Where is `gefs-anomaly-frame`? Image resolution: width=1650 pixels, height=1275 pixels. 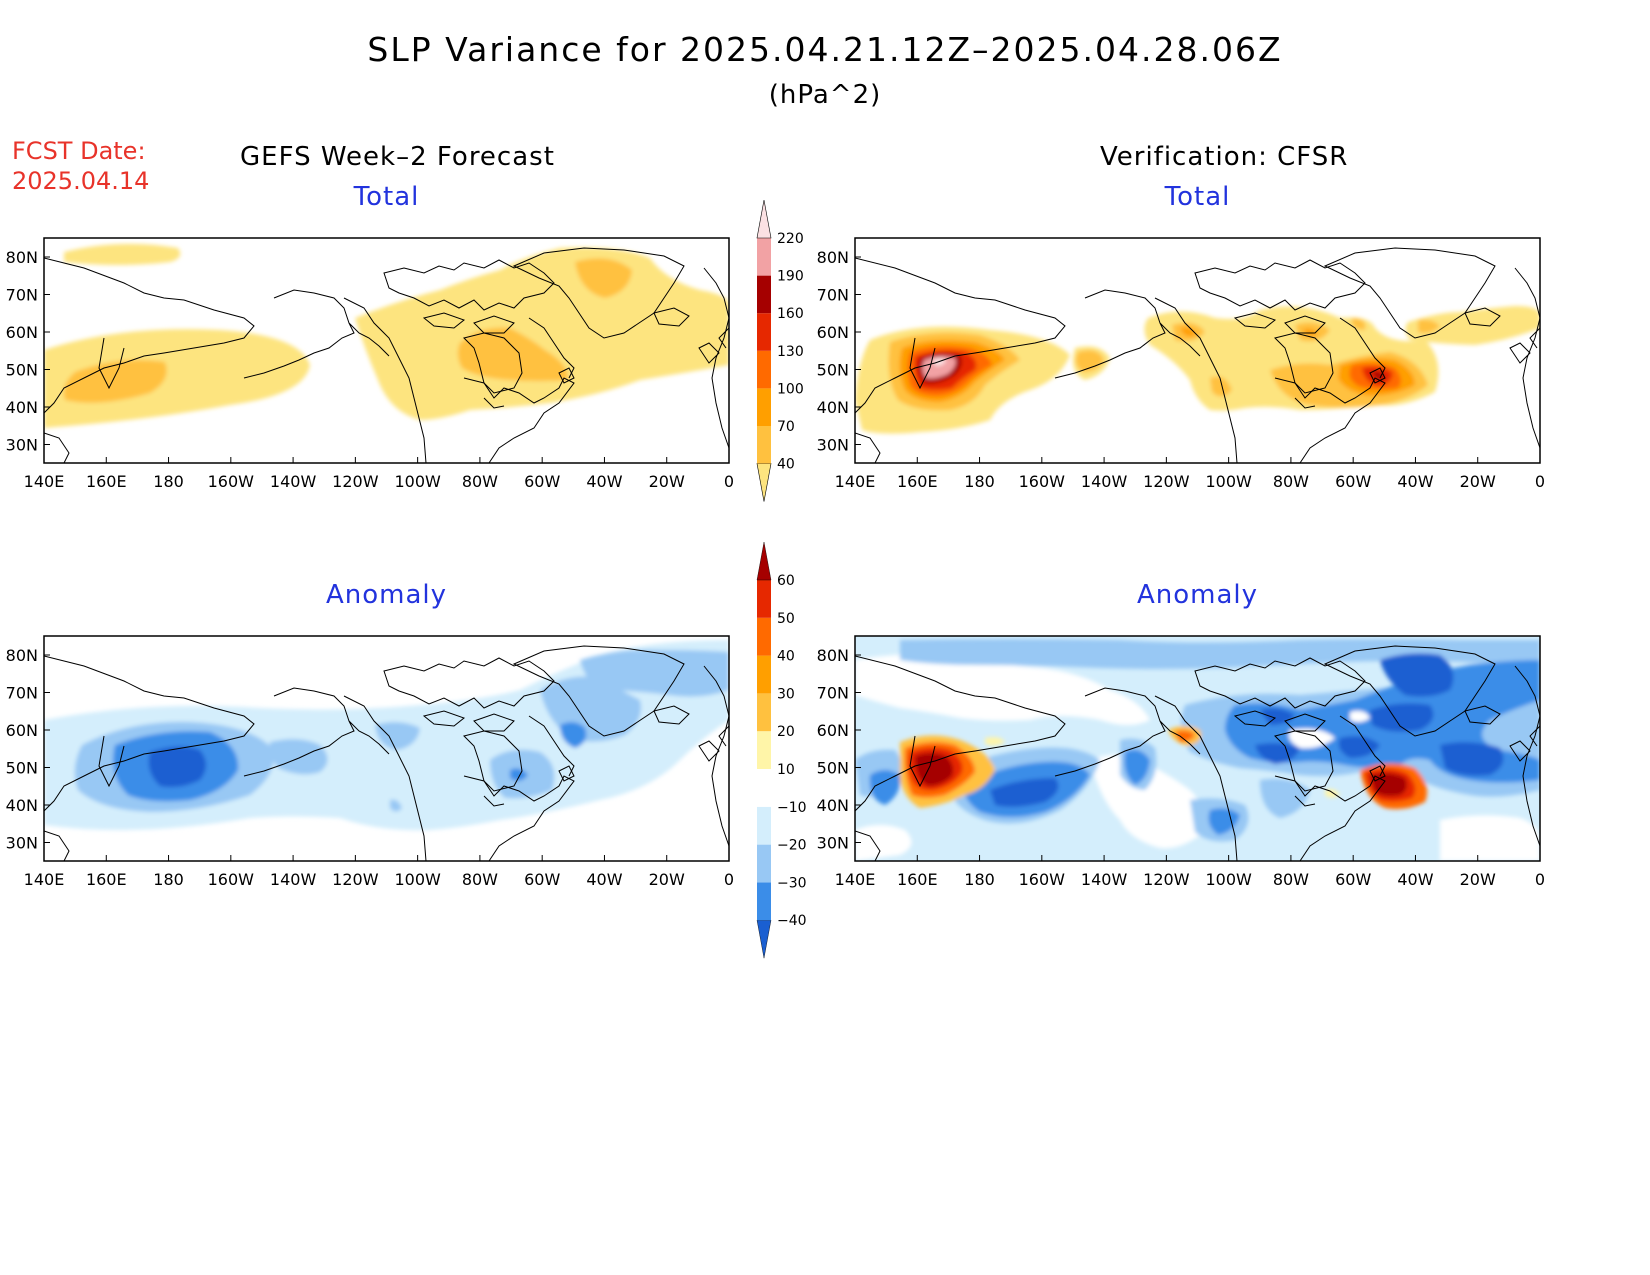 gefs-anomaly-frame is located at coordinates (386, 748).